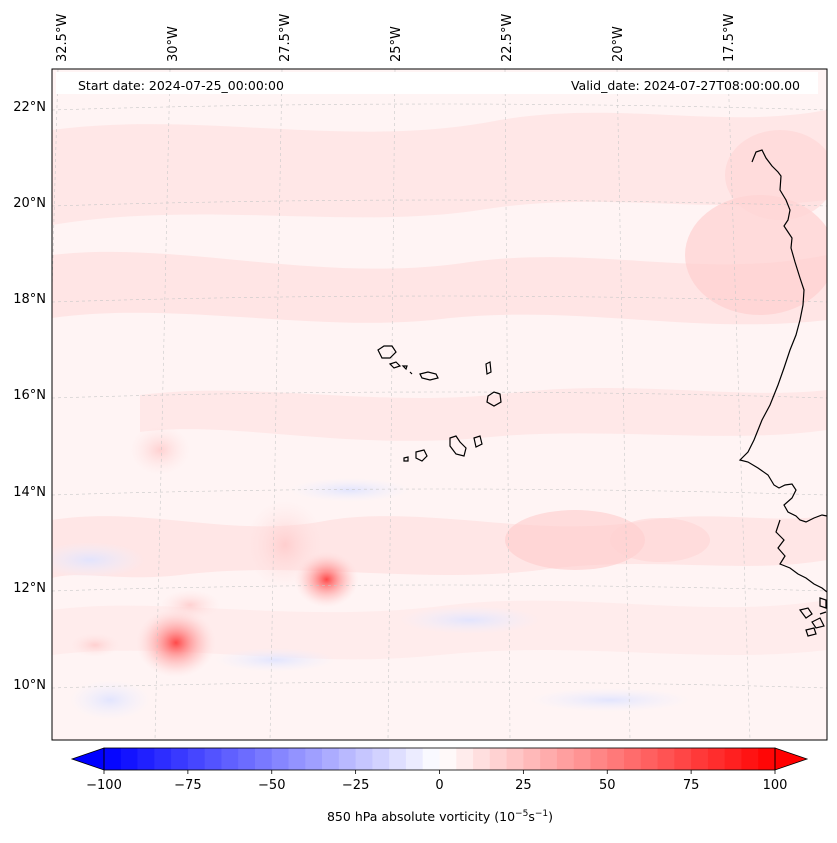 This screenshot has height=843, width=837. Describe the element at coordinates (437, 83) in the screenshot. I see `header-band` at that location.